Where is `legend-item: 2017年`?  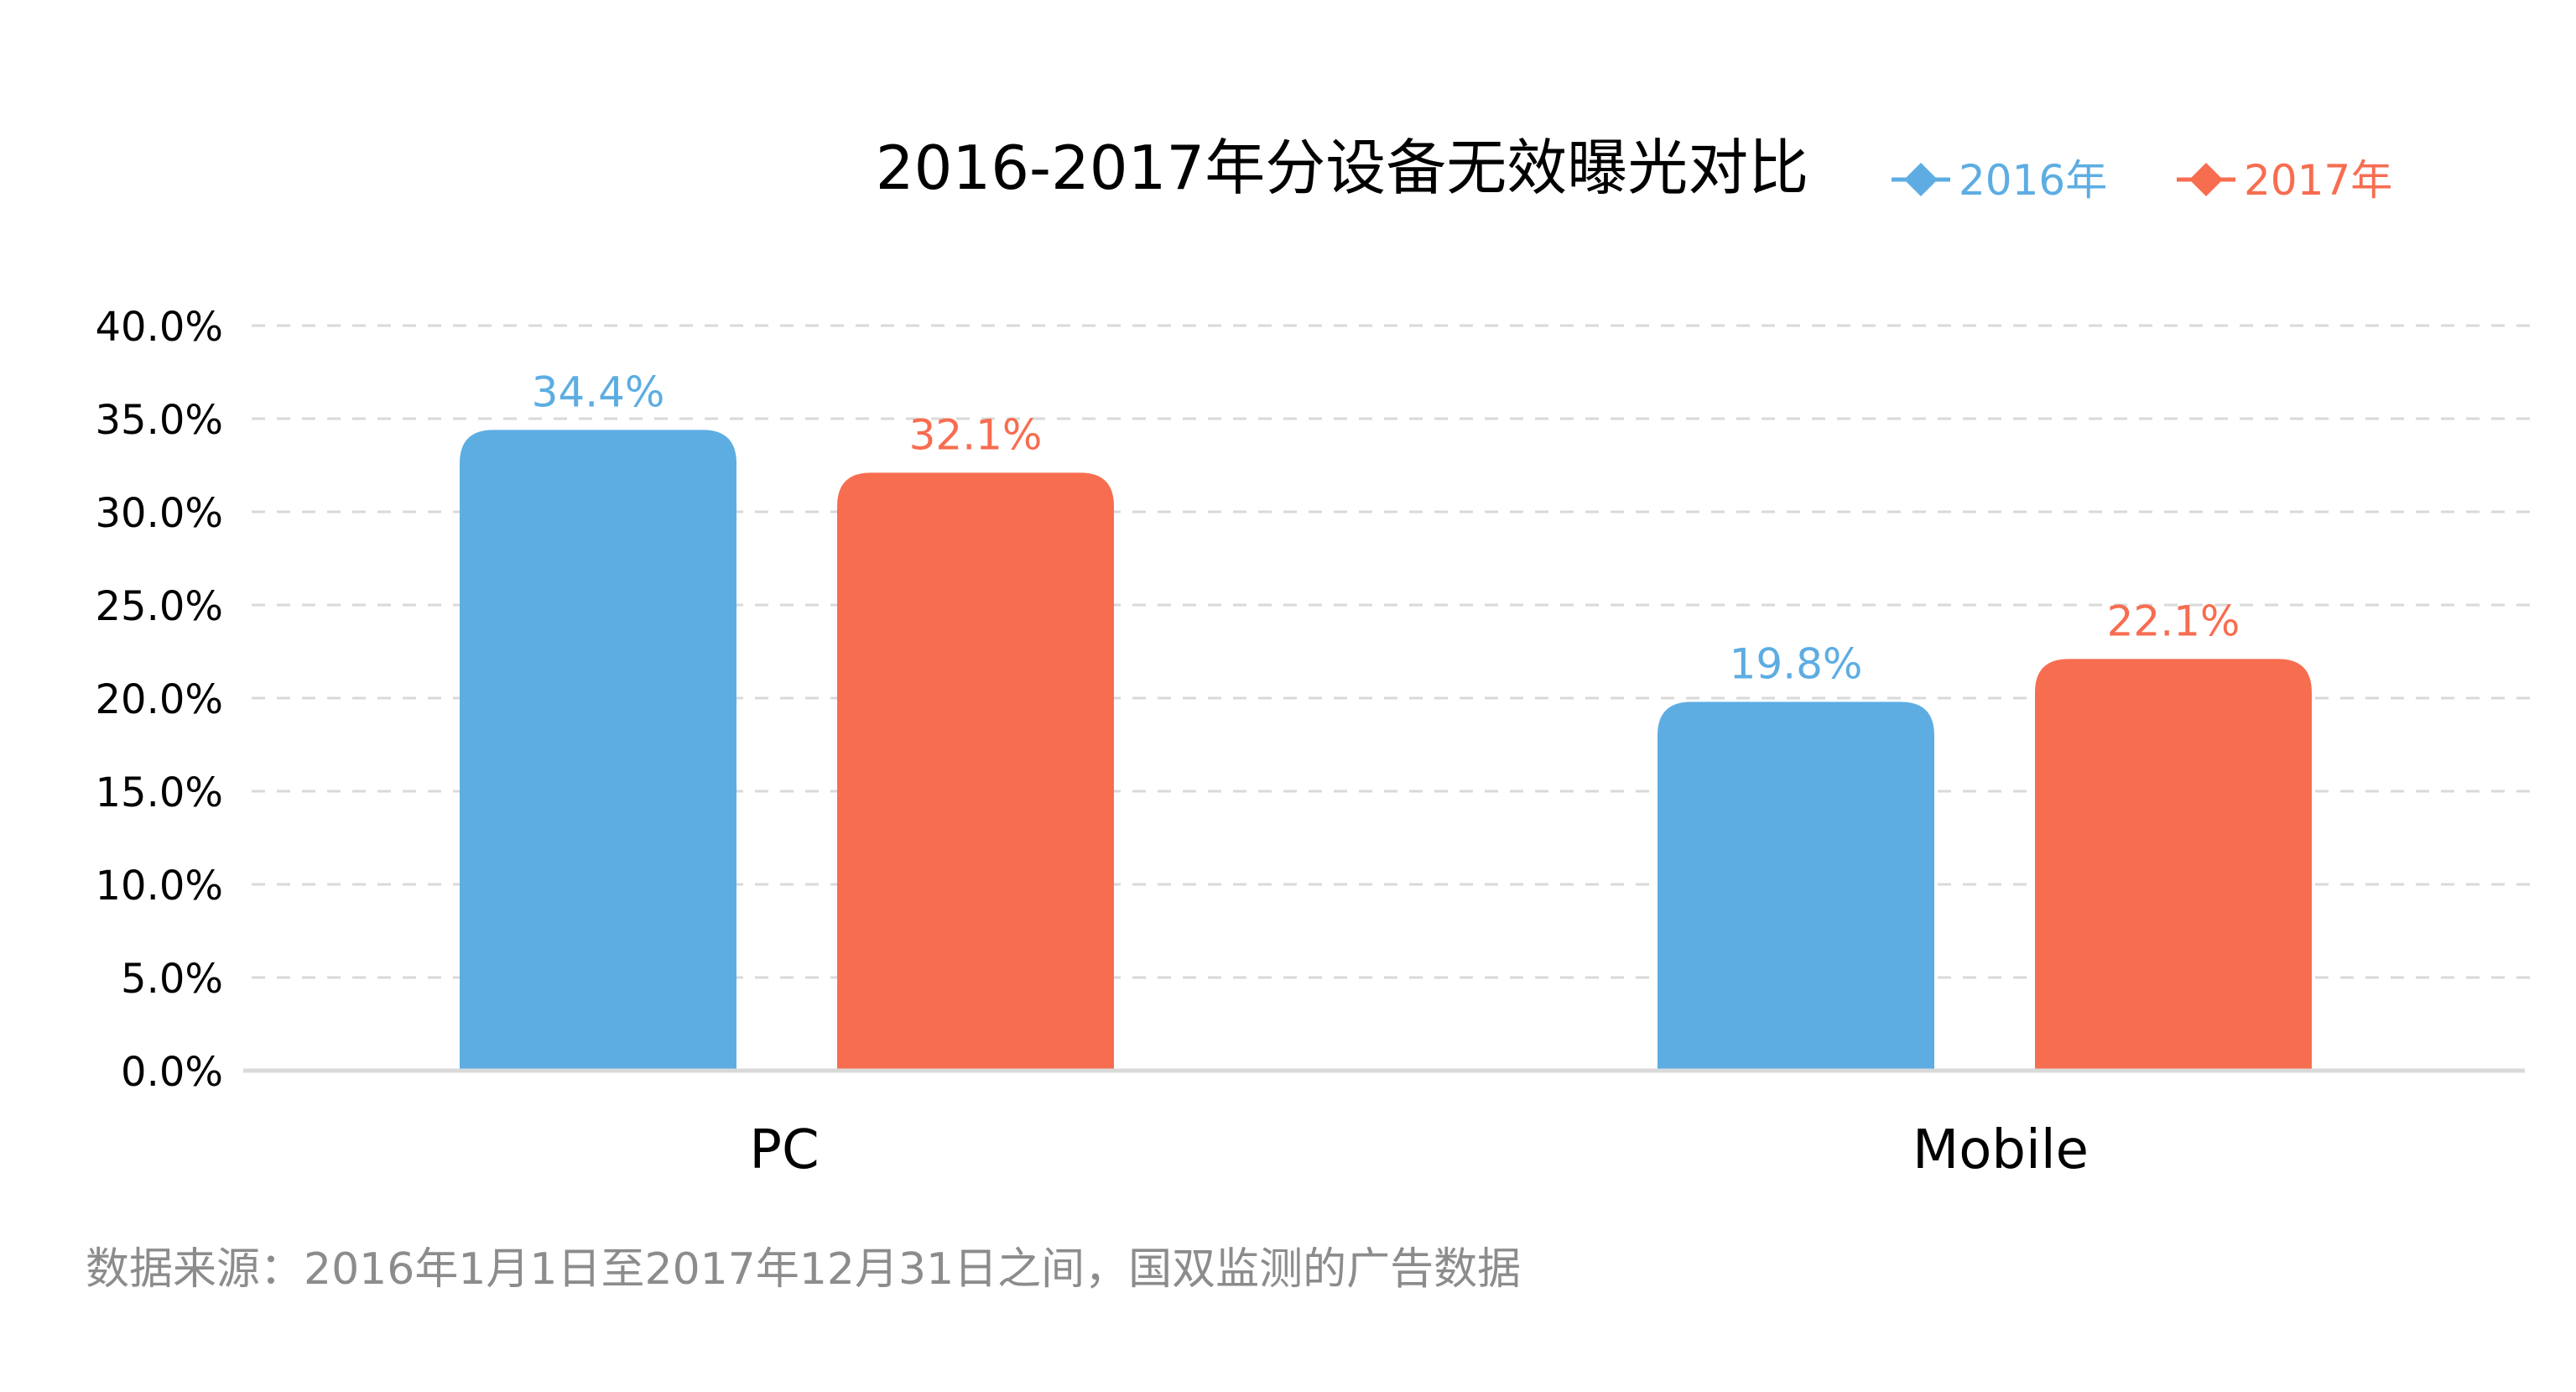
legend-item: 2017年 is located at coordinates (2284, 180).